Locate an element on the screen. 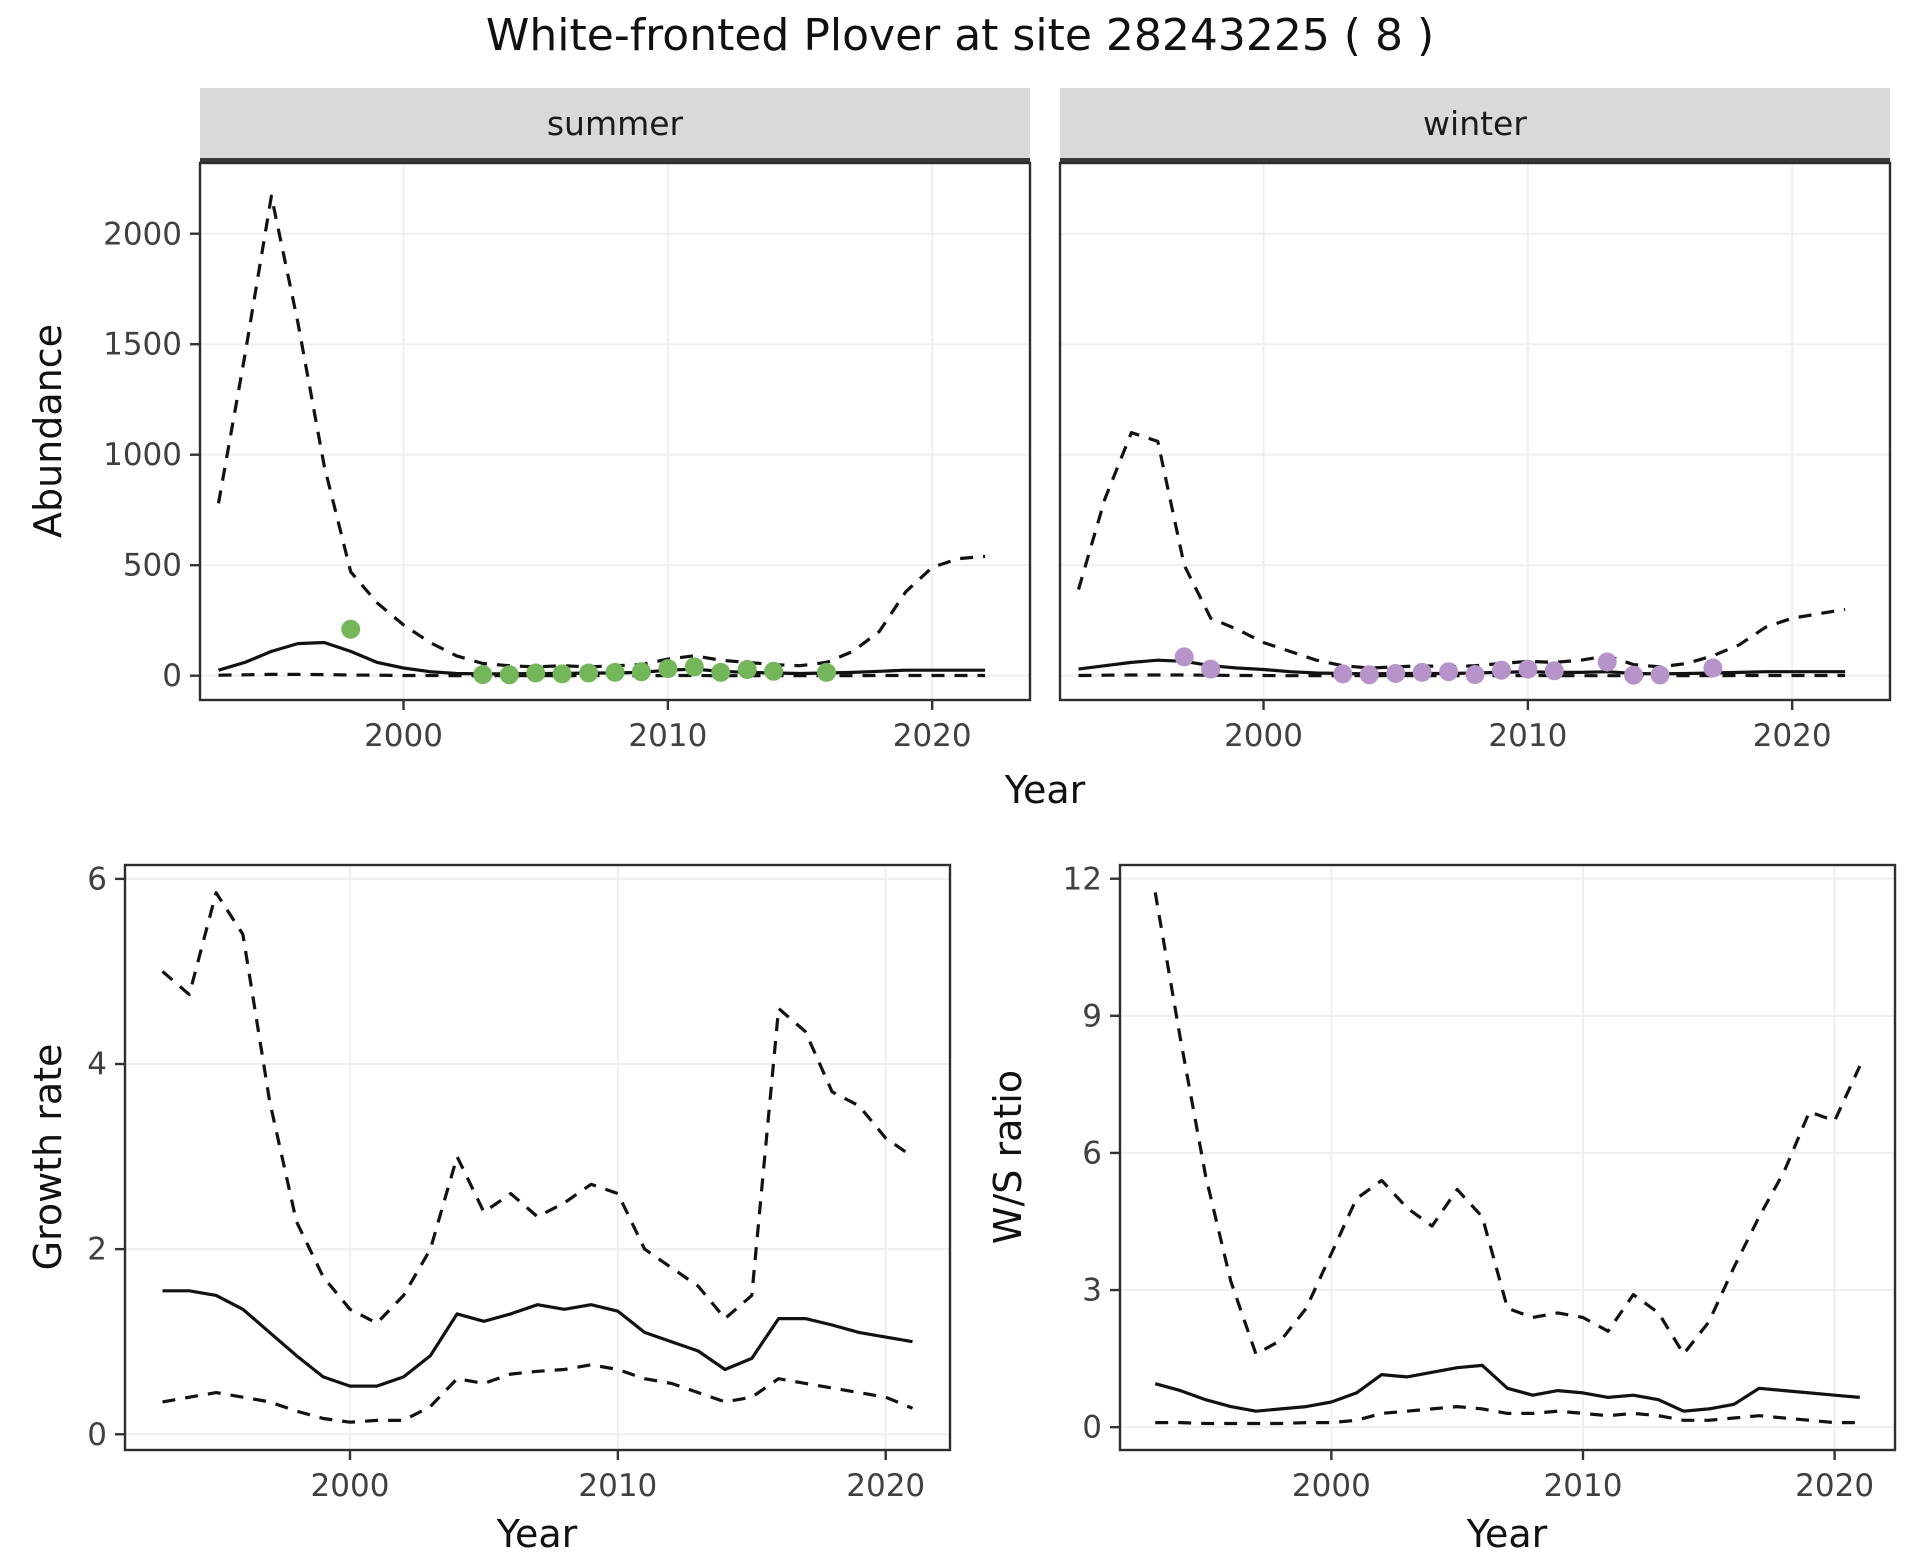 The height and width of the screenshot is (1560, 1920). abundance_winter-x-tick-label: 2010 is located at coordinates (1527, 736).